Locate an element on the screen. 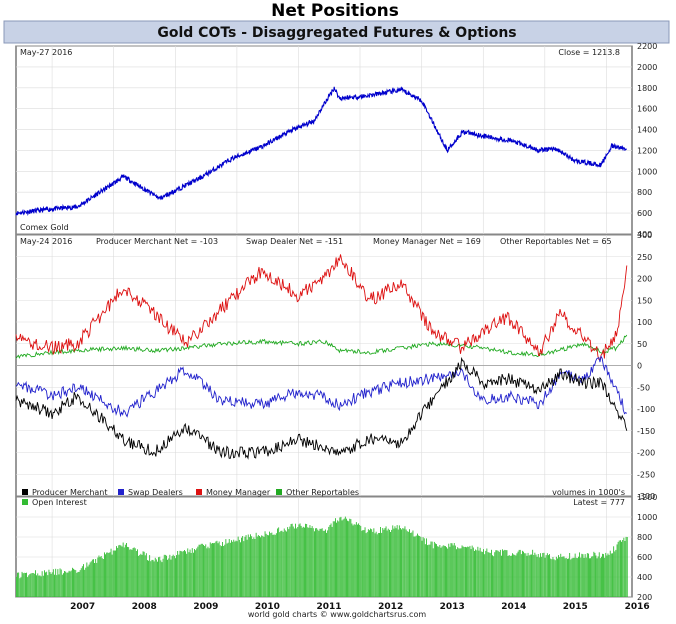  legend-swatch-other is located at coordinates (279, 492).